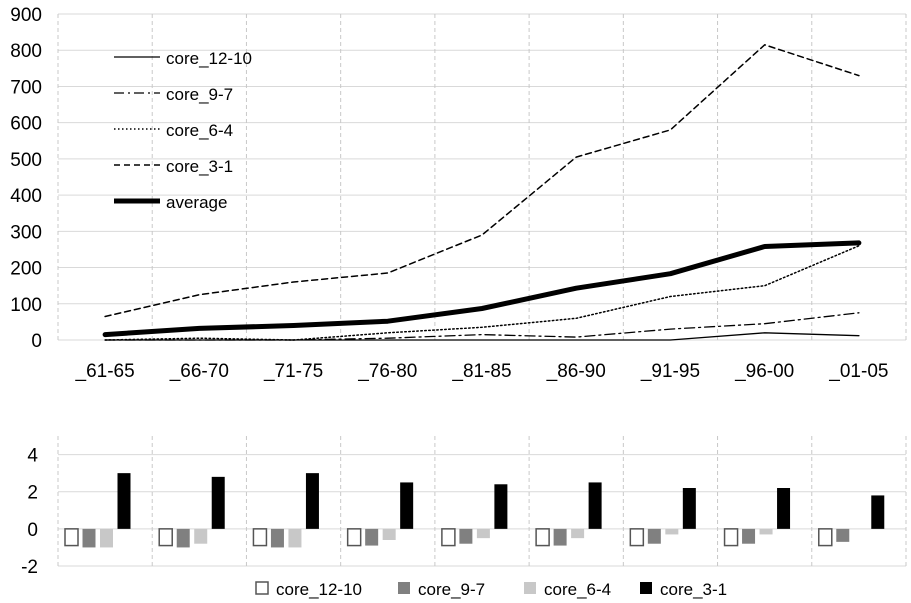 The image size is (911, 603). What do you see at coordinates (26, 196) in the screenshot?
I see `top-y-tick-label: 400` at bounding box center [26, 196].